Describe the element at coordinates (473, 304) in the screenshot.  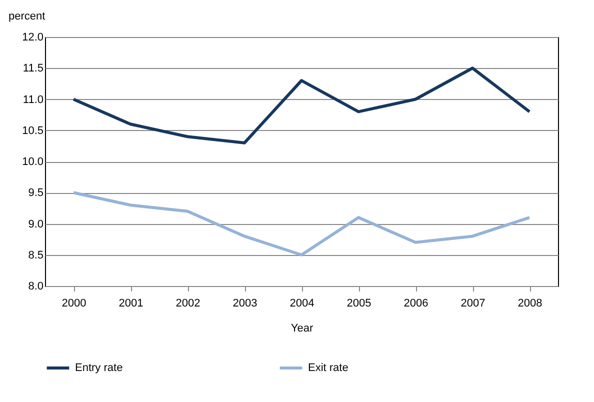
I see `x-tick-label: 2007` at that location.